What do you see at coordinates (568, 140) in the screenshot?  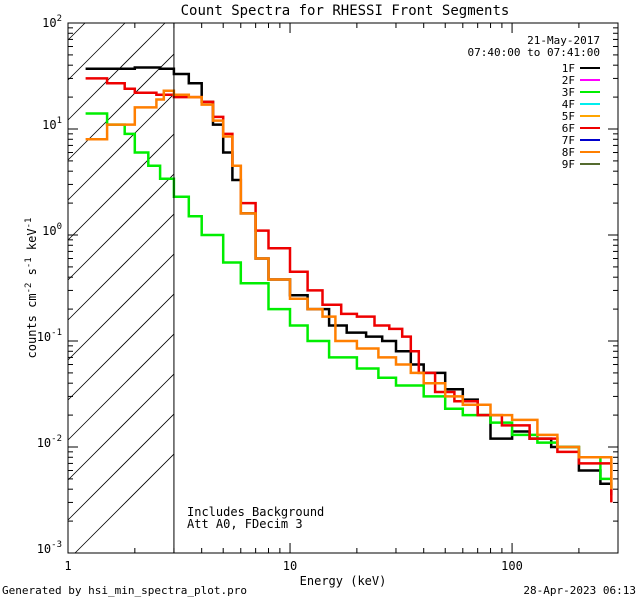 I see `legend-label: 7F` at bounding box center [568, 140].